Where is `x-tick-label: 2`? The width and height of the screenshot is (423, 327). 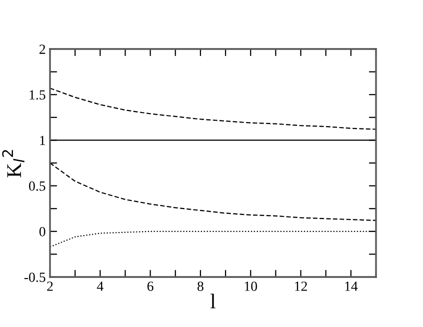 x-tick-label: 2 is located at coordinates (50, 286).